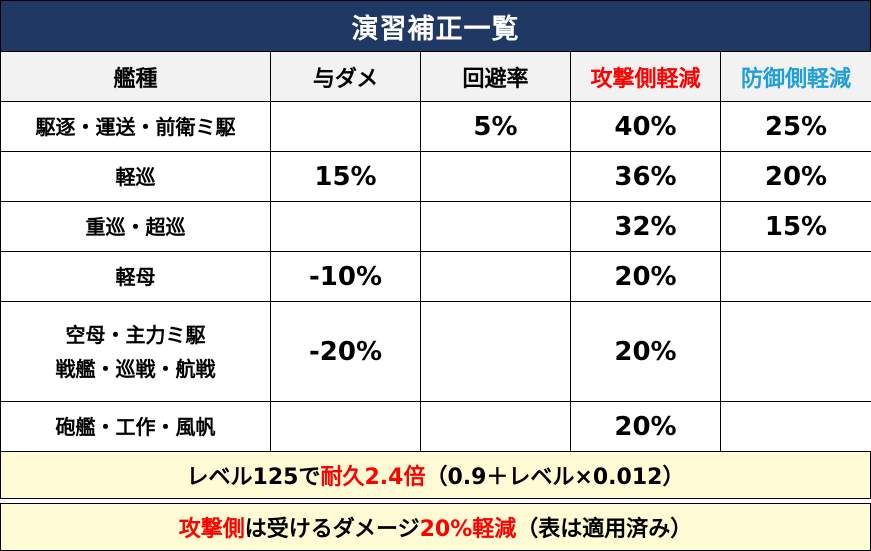 This screenshot has height=551, width=871. I want to click on ship-type-cell: 砲艦・工作・風帆, so click(135, 426).